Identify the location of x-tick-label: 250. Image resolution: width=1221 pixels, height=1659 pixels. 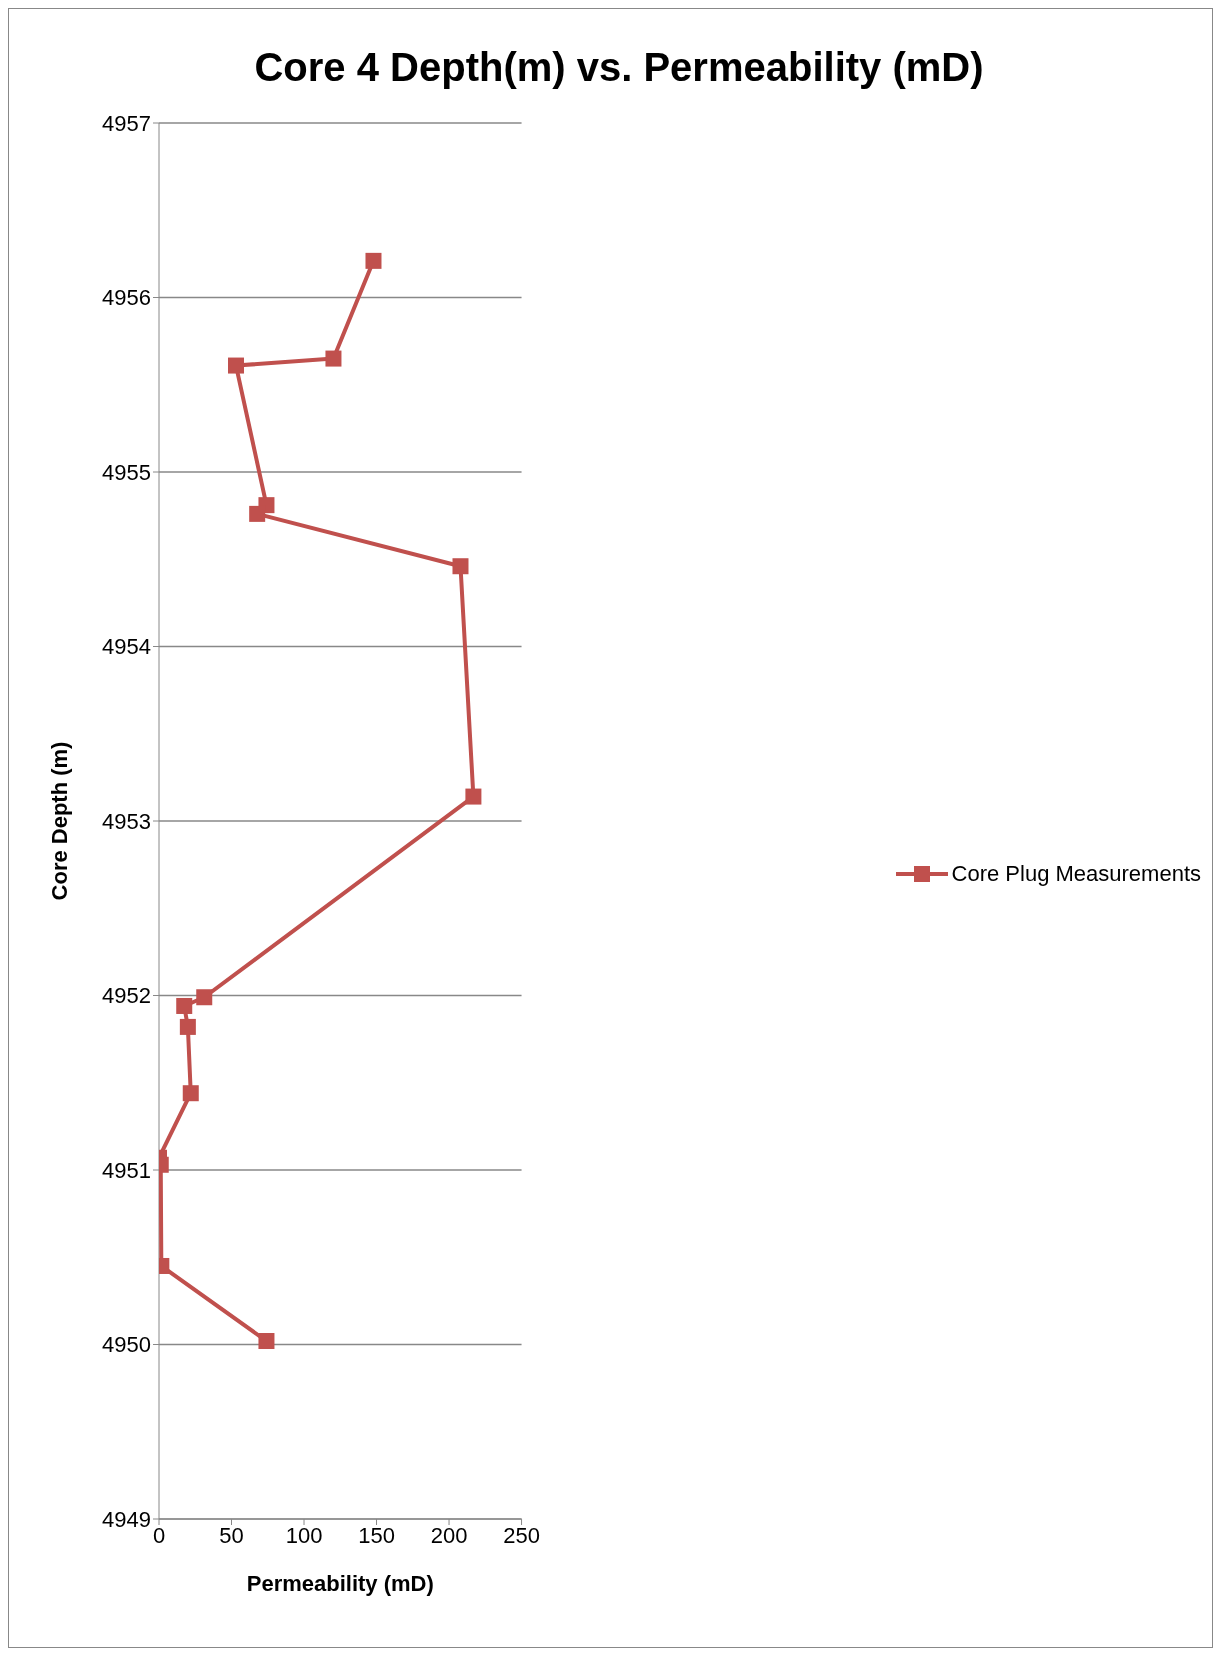
(521, 1535).